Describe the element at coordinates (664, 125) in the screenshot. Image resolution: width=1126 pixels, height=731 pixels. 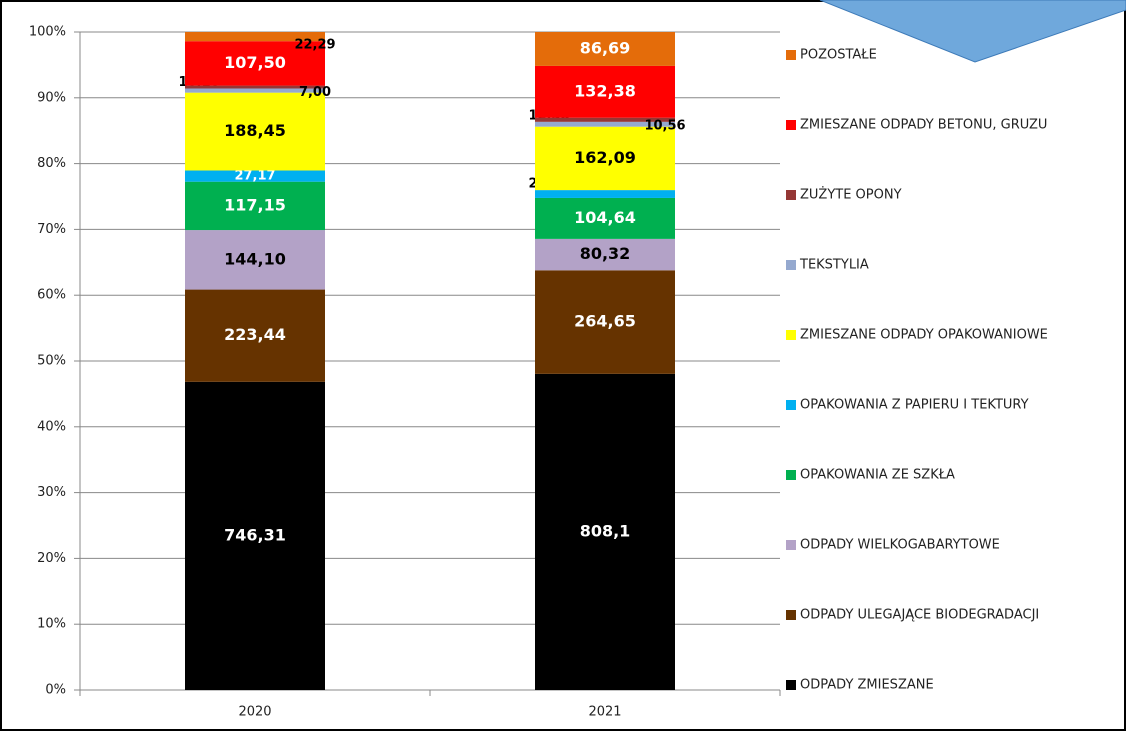
I see `value-label: 10,56` at that location.